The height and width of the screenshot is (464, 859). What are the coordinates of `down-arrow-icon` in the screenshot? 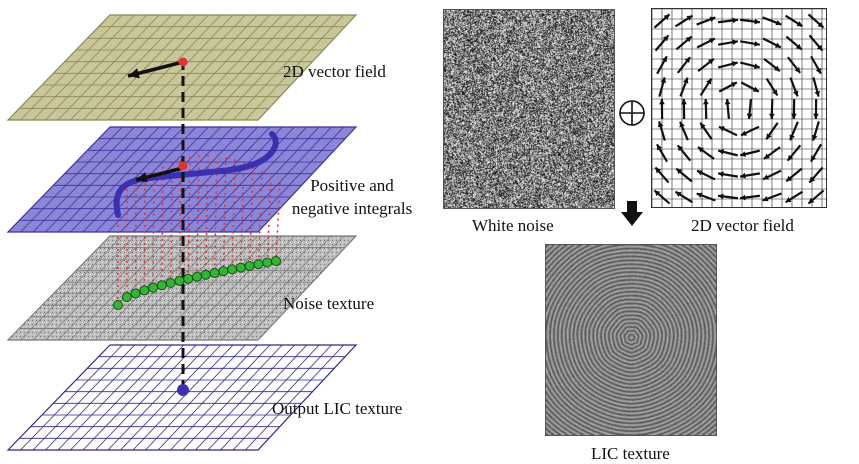 It's located at (632, 213).